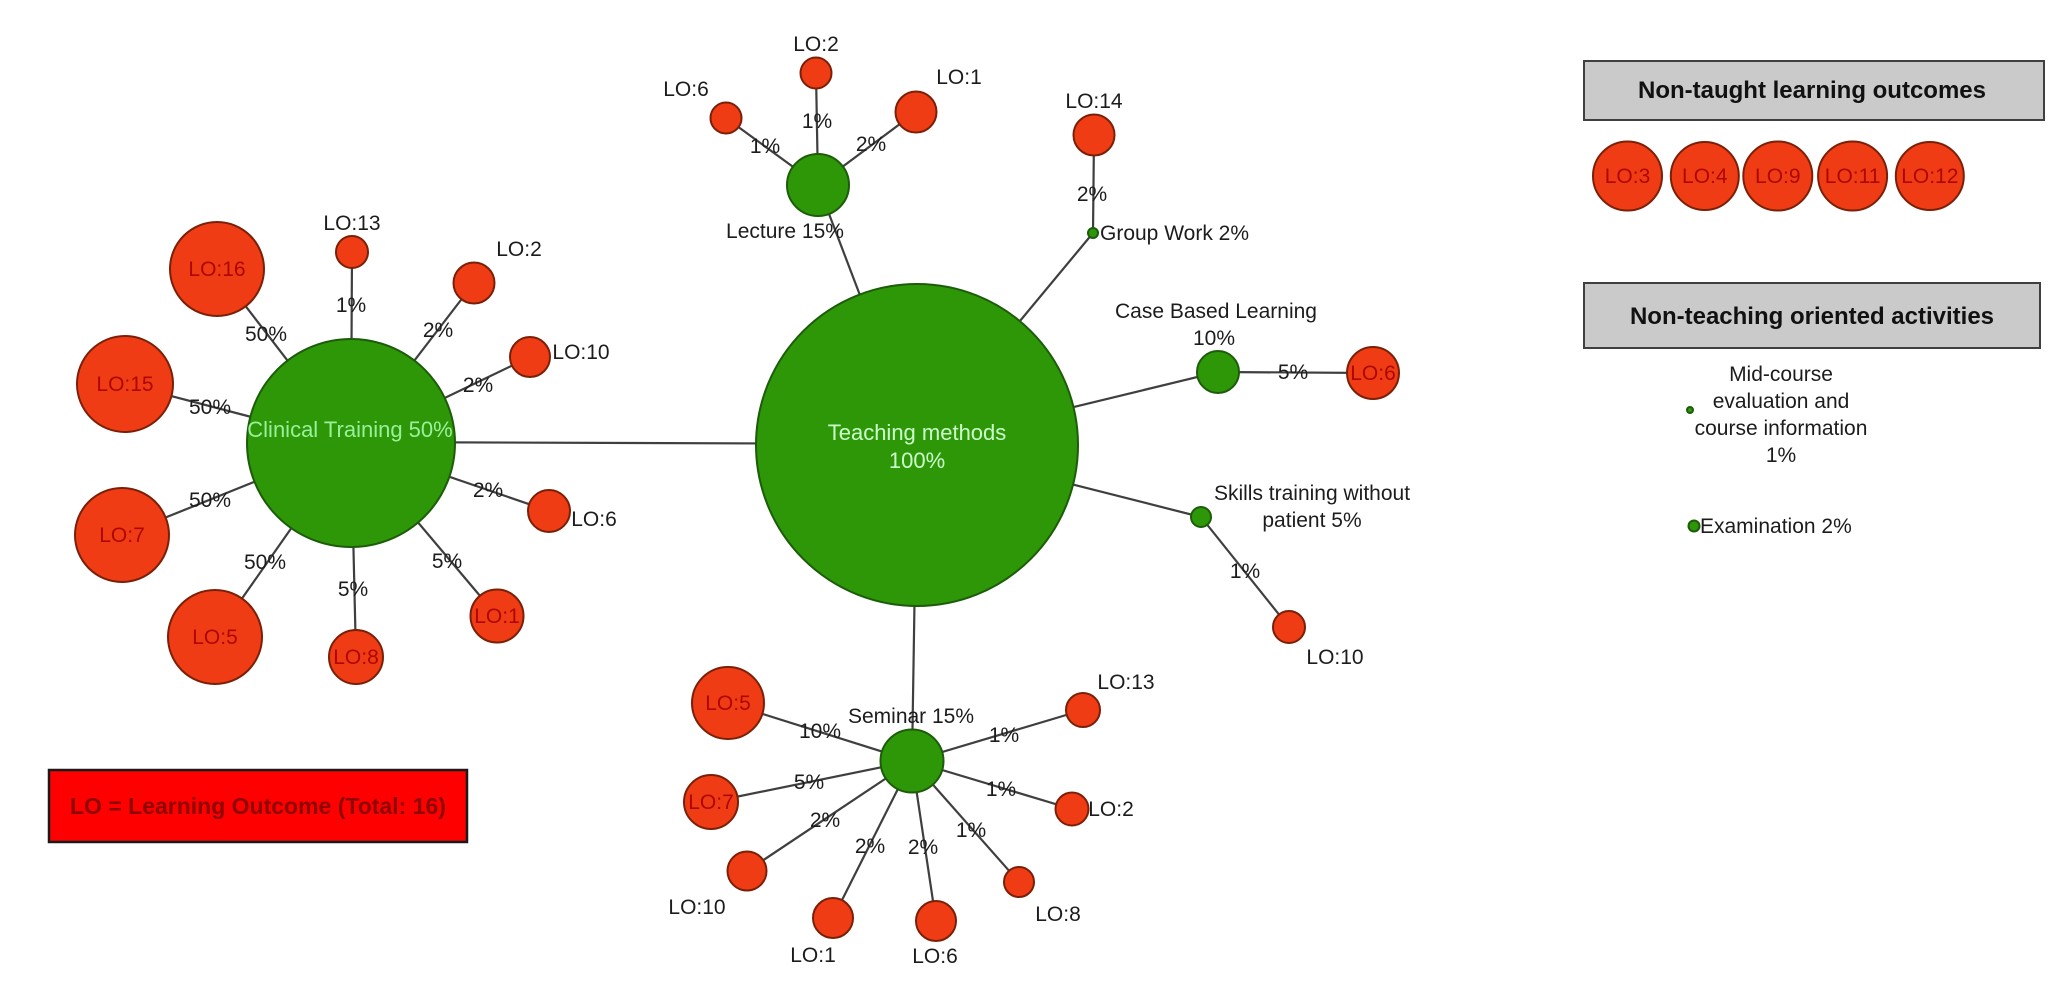  Describe the element at coordinates (1853, 176) in the screenshot. I see `svg-text: LO:11` at that location.